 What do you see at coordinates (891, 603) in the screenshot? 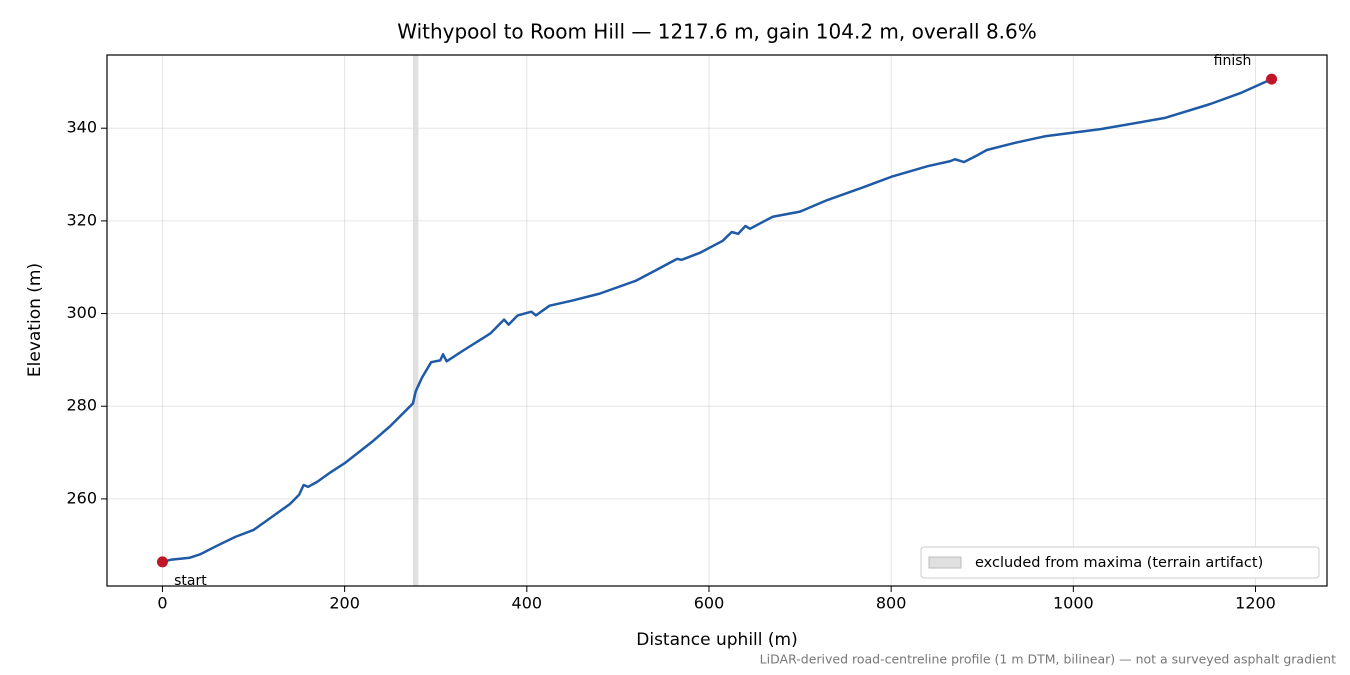
I see `x-tick-label: 800` at bounding box center [891, 603].